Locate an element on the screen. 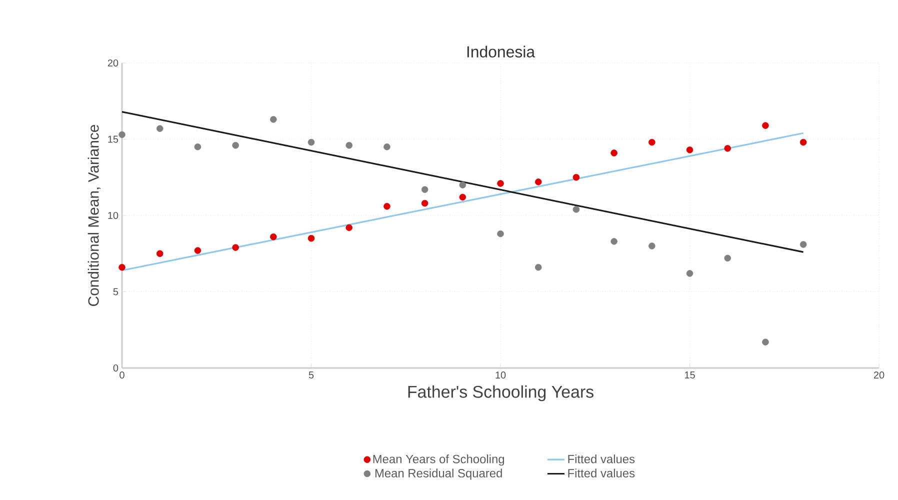 Image resolution: width=898 pixels, height=500 pixels. x-axis-title: Father's Schooling Years is located at coordinates (501, 393).